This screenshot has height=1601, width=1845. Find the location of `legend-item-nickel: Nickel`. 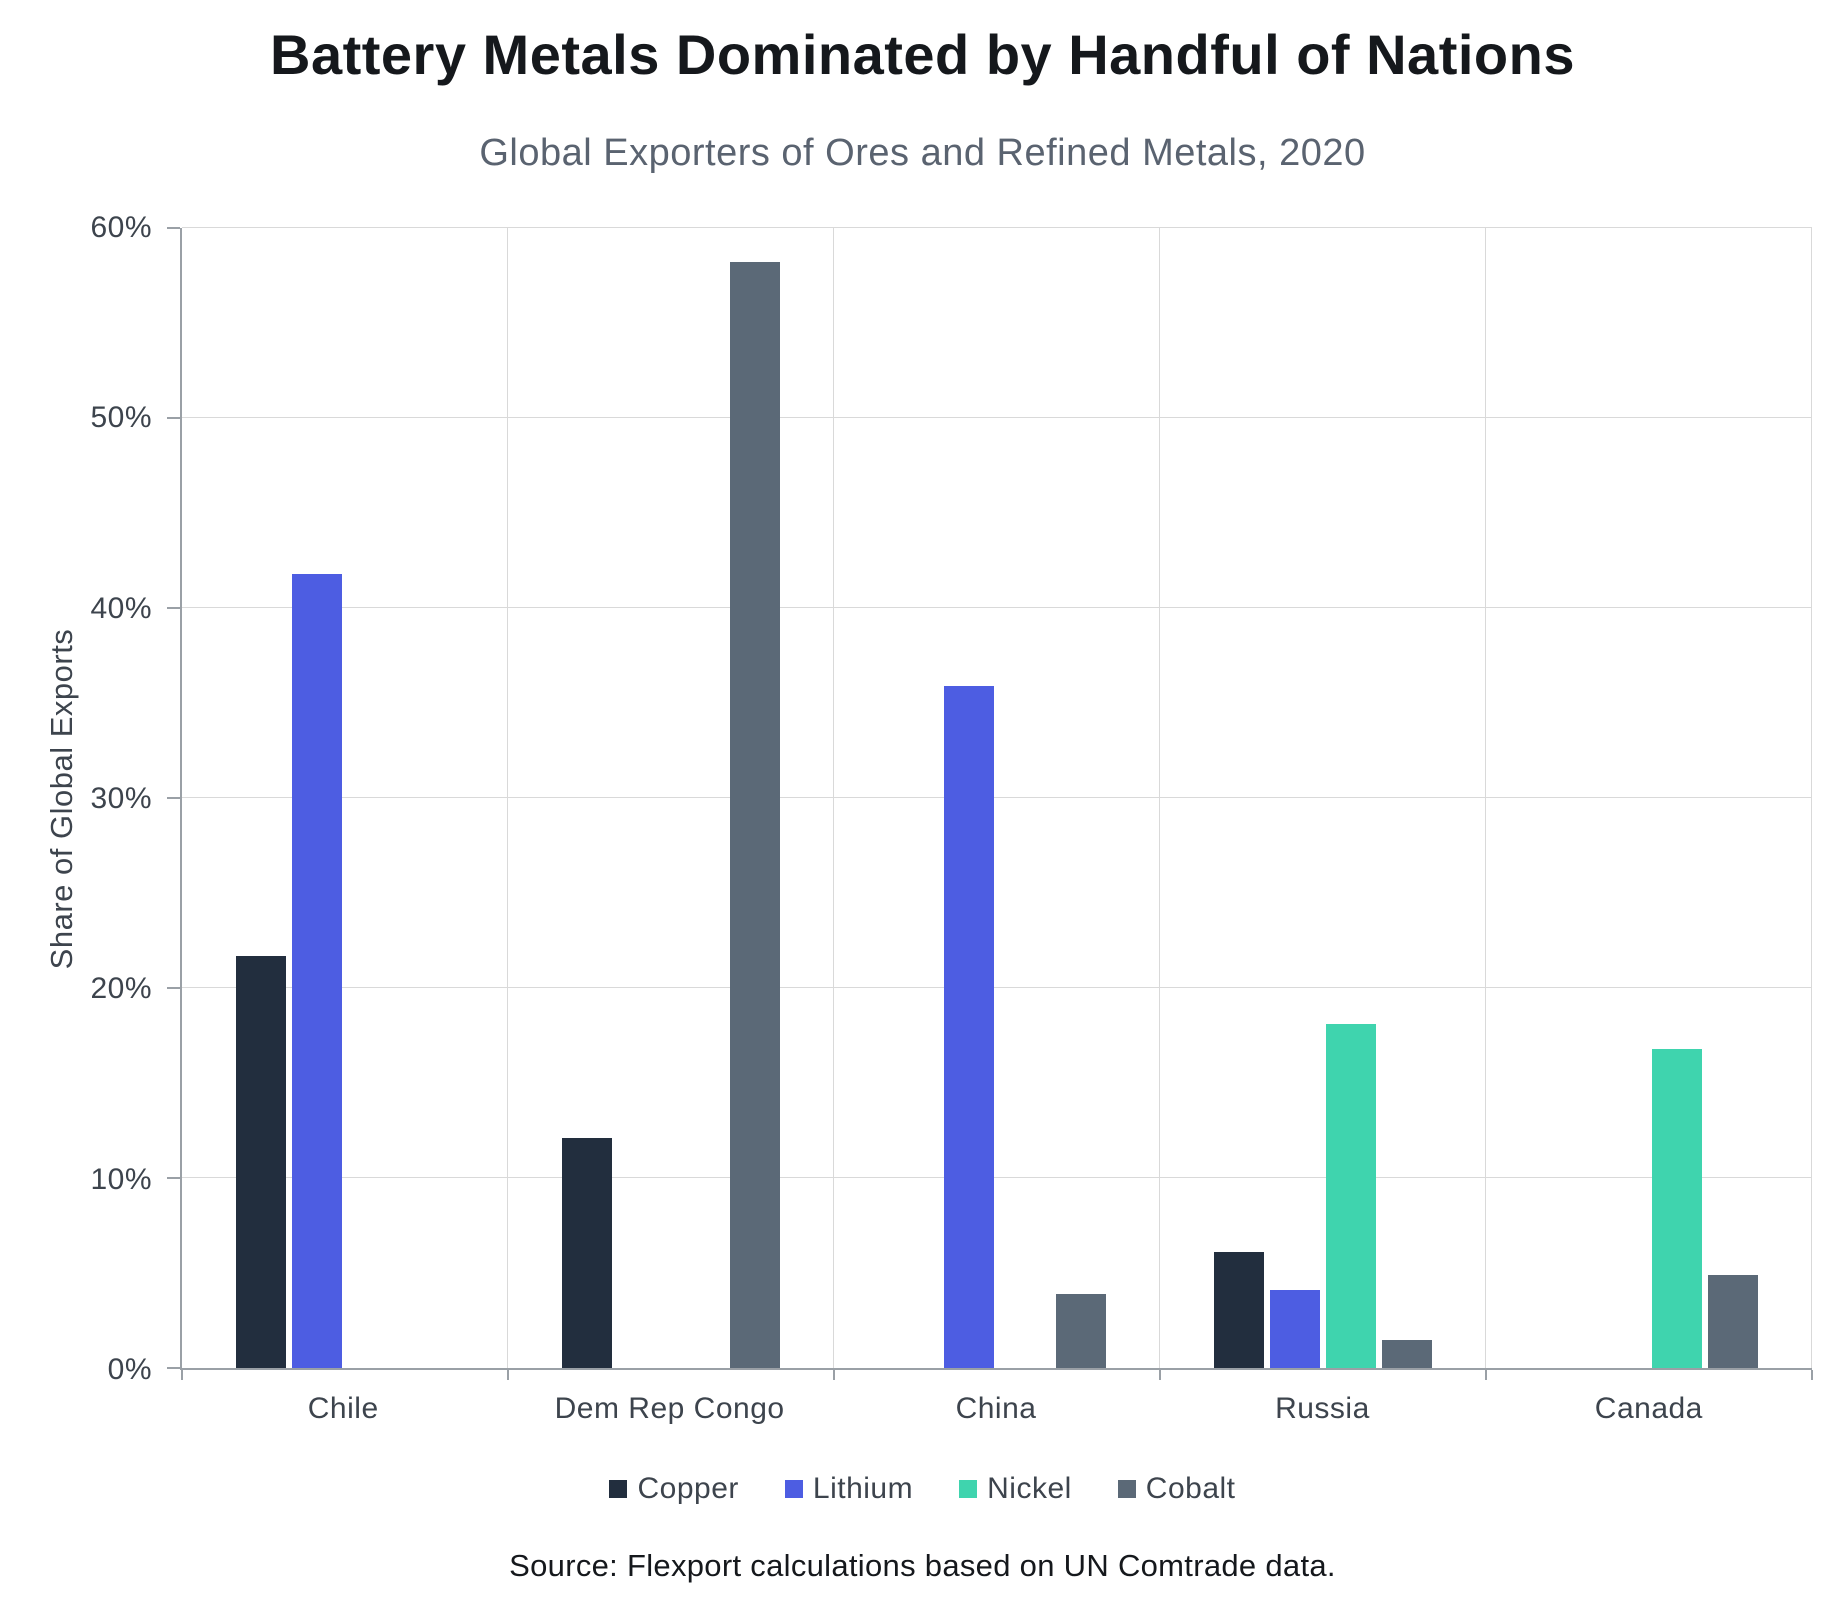

legend-item-nickel: Nickel is located at coordinates (1015, 1489).